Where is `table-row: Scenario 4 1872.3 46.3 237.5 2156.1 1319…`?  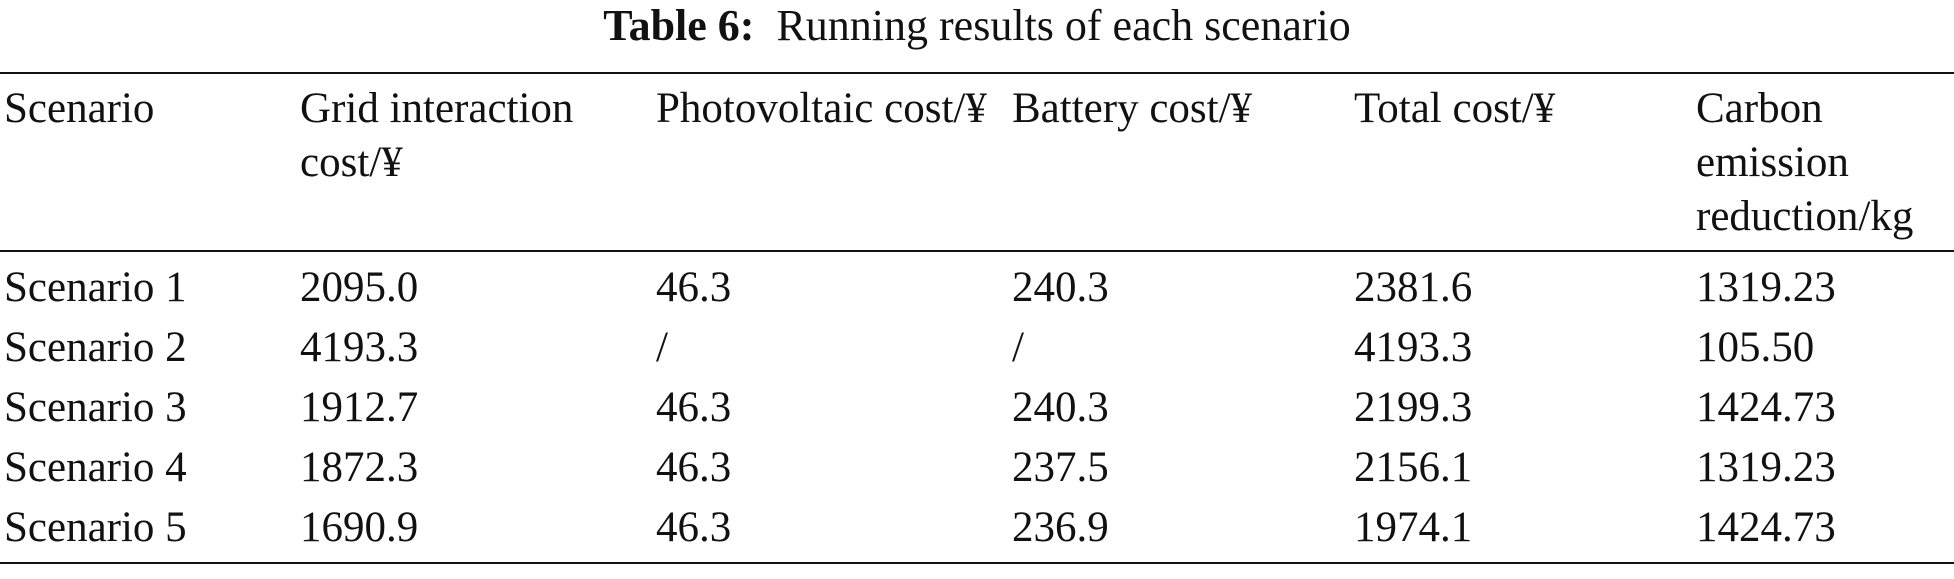
table-row: Scenario 4 1872.3 46.3 237.5 2156.1 1319… is located at coordinates (977, 468).